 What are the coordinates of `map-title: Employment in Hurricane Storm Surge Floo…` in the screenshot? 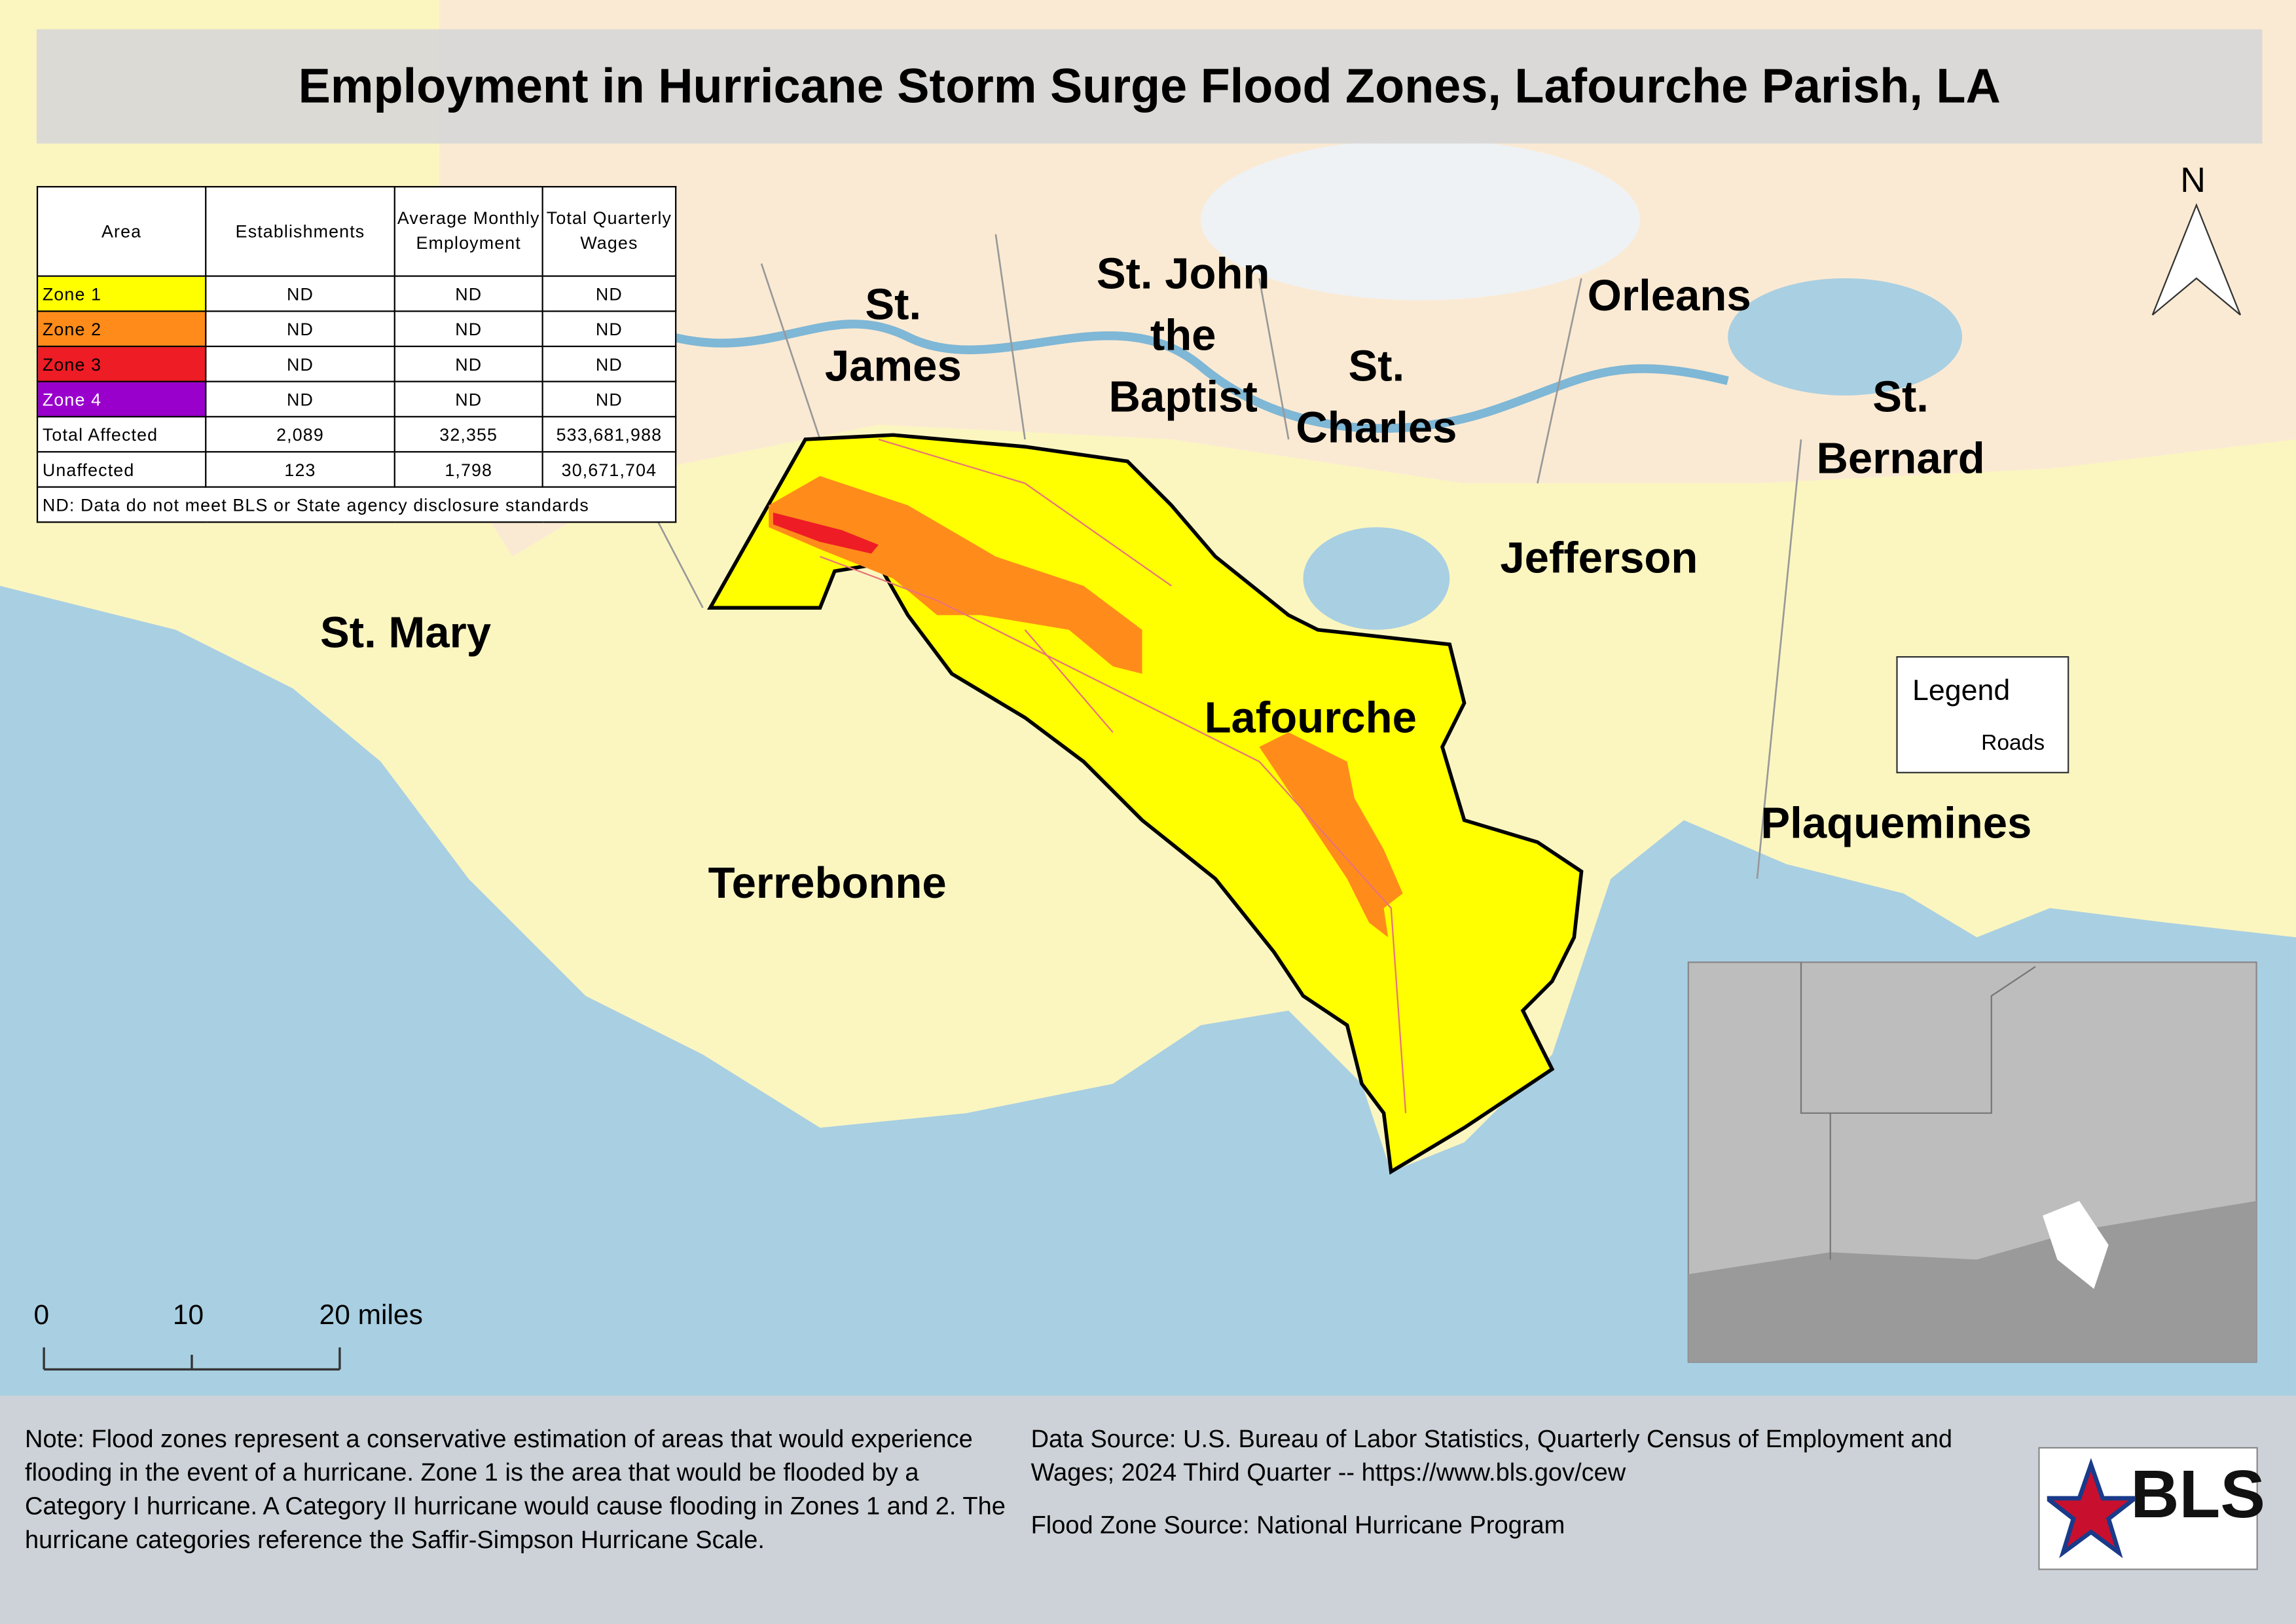 It's located at (1149, 86).